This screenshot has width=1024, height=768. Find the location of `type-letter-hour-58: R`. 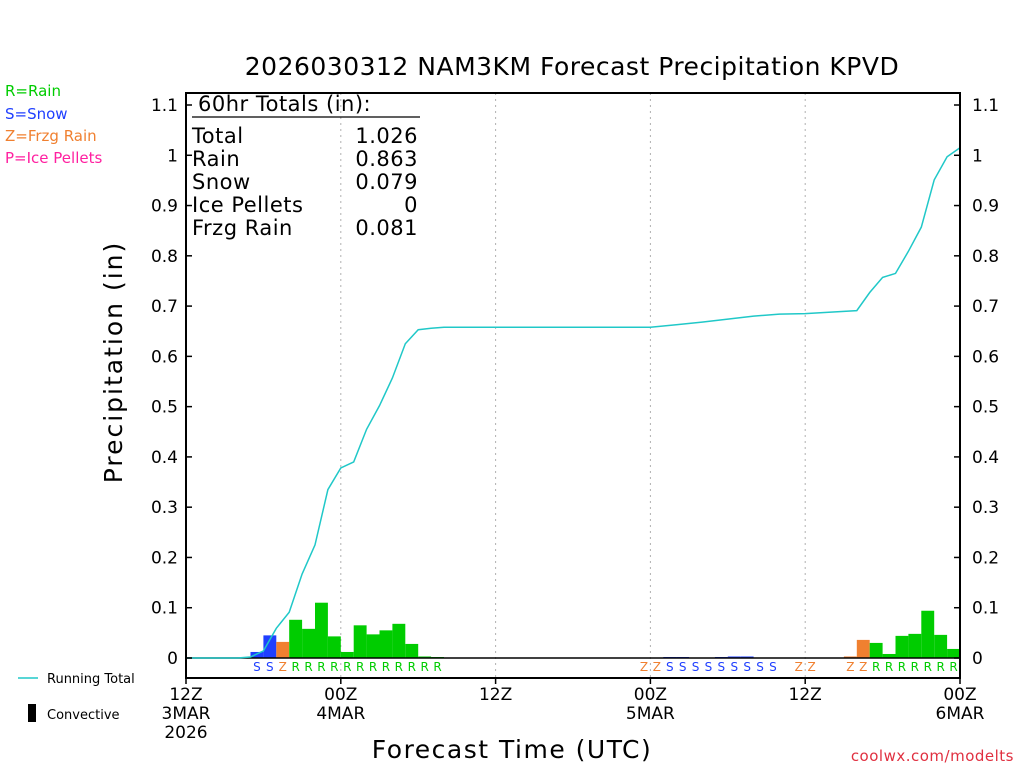

type-letter-hour-58: R is located at coordinates (928, 667).